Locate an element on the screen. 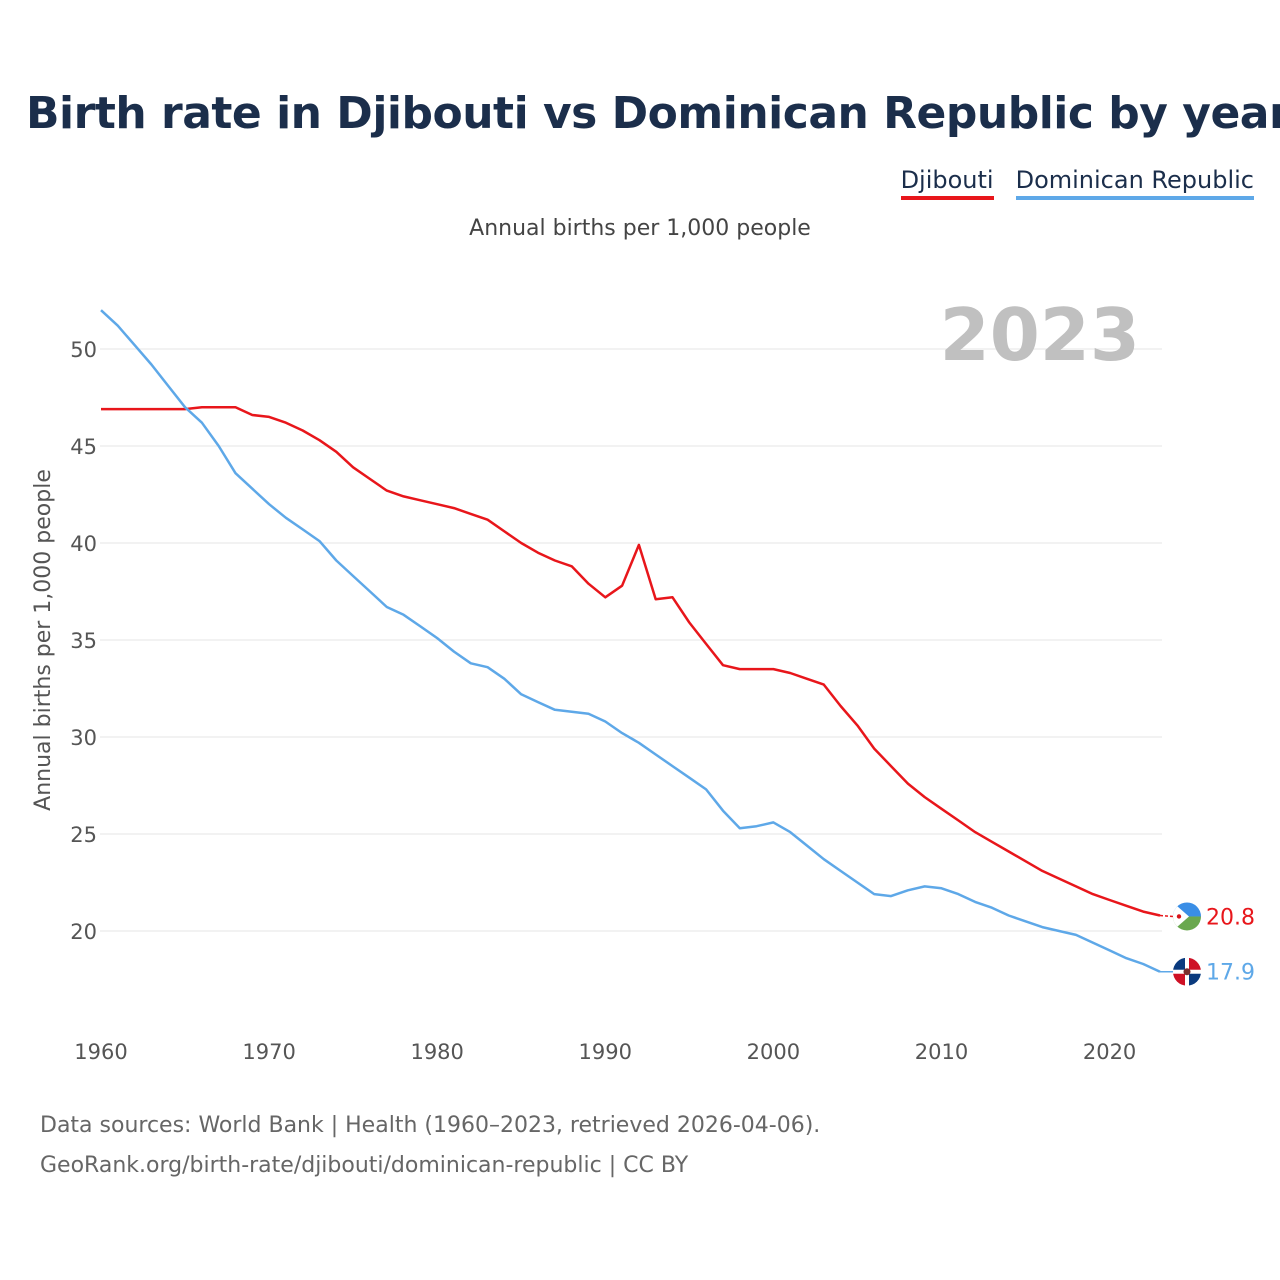 Image resolution: width=1280 pixels, height=1280 pixels. legend-swatch-djibouti is located at coordinates (947, 198).